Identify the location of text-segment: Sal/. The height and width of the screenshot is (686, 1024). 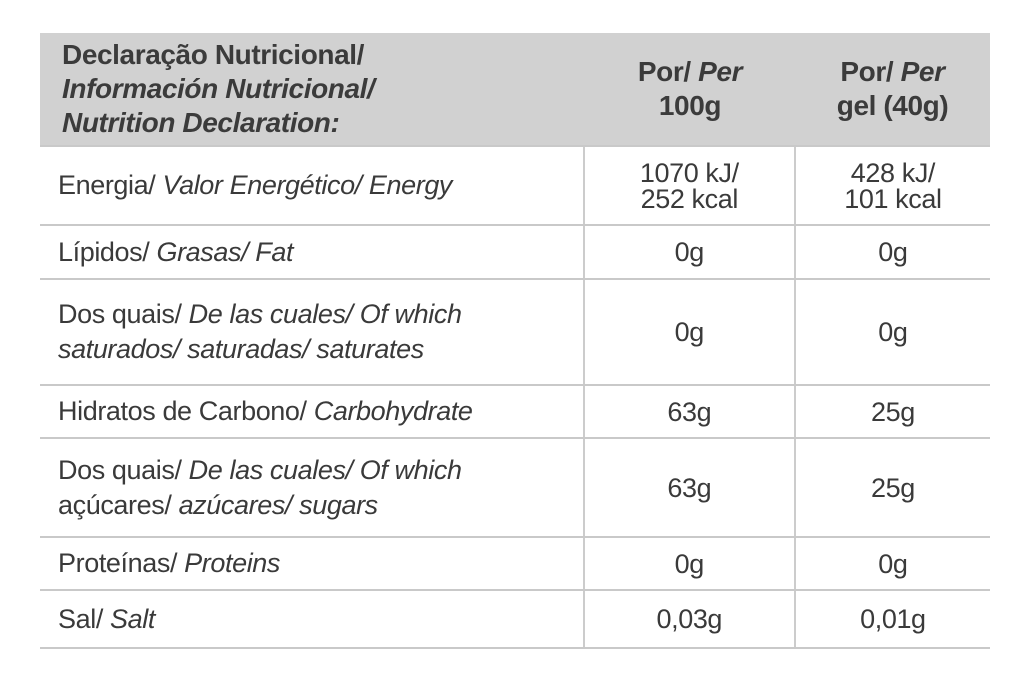
(84, 618).